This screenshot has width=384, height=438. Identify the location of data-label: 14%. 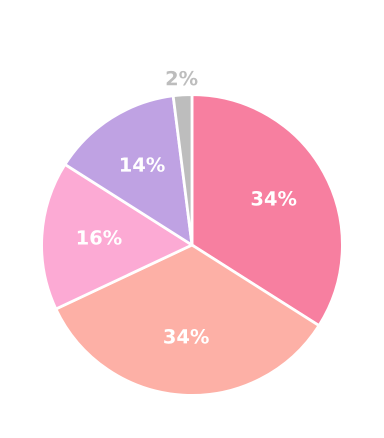
(142, 164).